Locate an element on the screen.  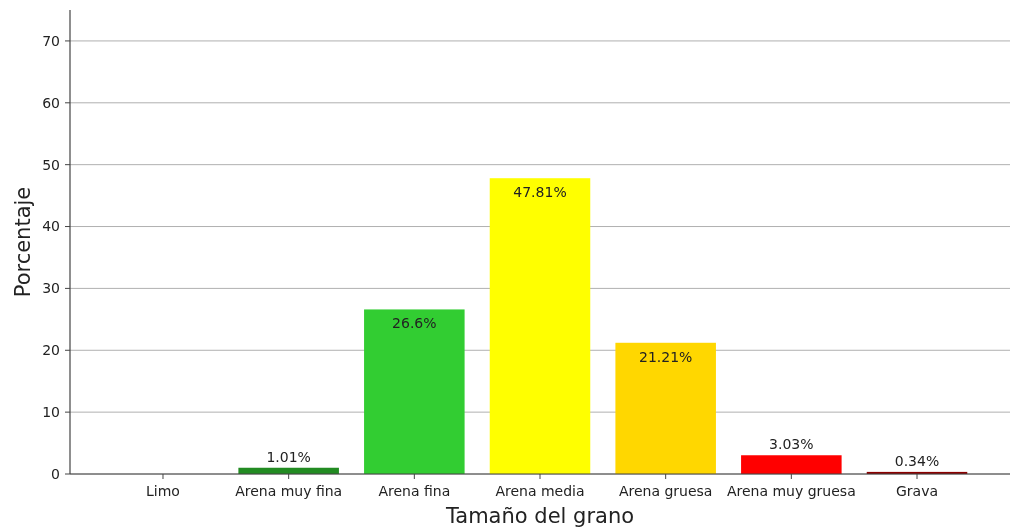
y-tick-label: 70 is located at coordinates (51, 40).